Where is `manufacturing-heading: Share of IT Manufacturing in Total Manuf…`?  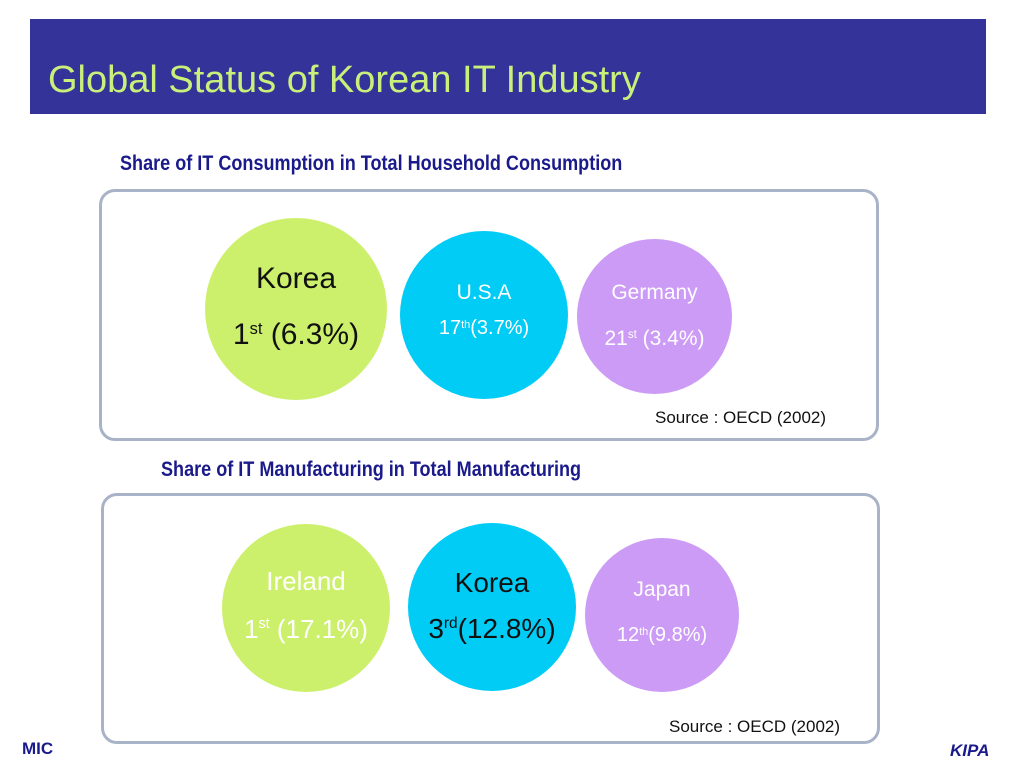 manufacturing-heading: Share of IT Manufacturing in Total Manuf… is located at coordinates (371, 469).